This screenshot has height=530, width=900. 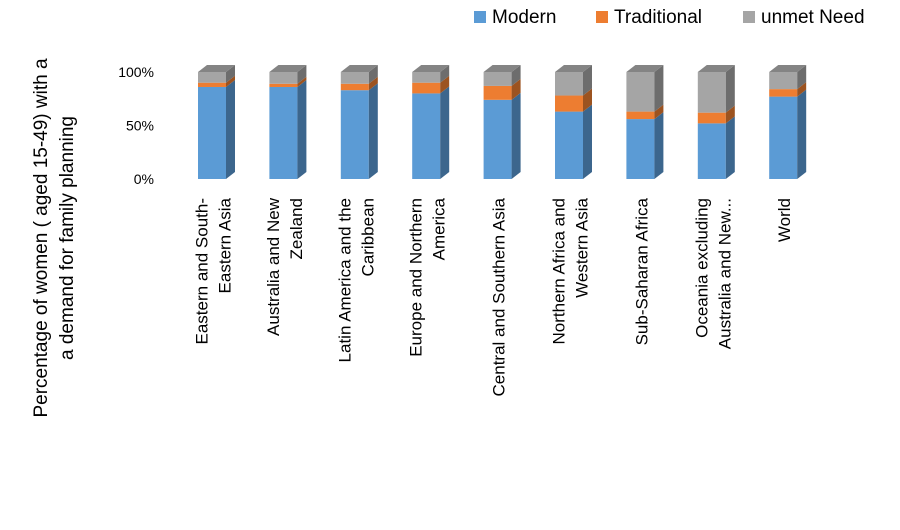 What do you see at coordinates (701, 268) in the screenshot?
I see `x-tick-label-line: Oceania excluding` at bounding box center [701, 268].